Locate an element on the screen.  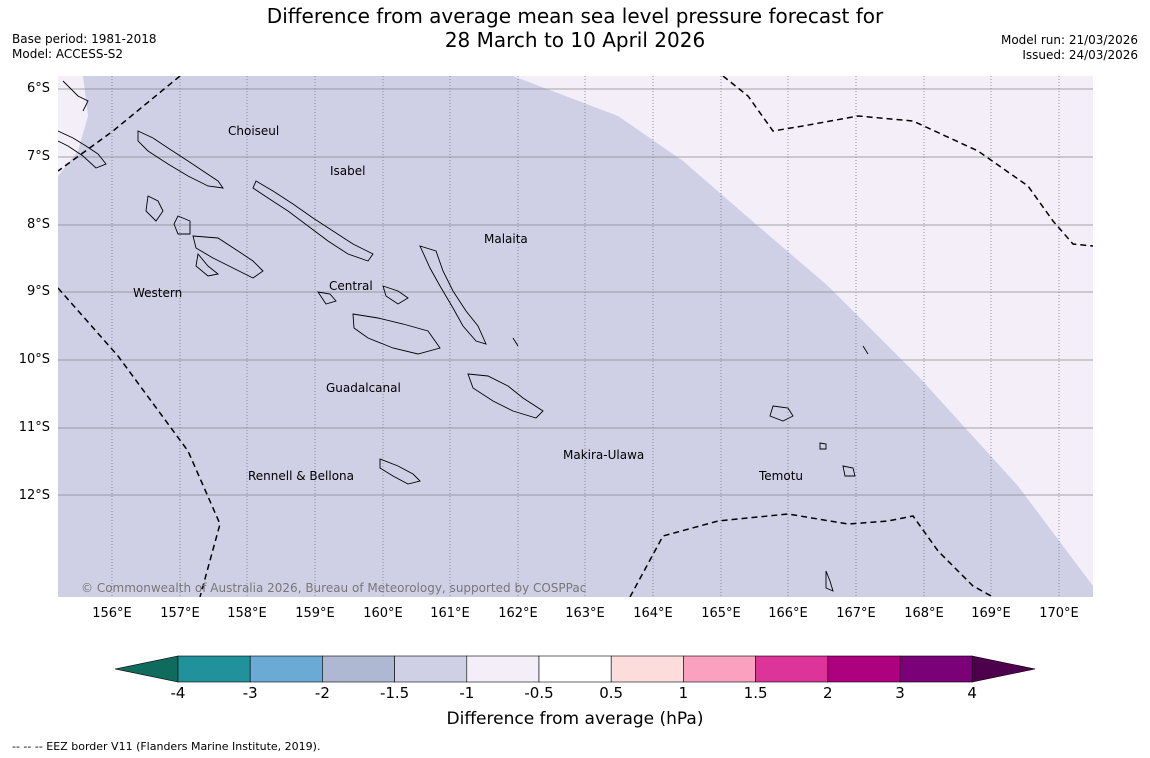
province-label: Isabel is located at coordinates (347, 171).